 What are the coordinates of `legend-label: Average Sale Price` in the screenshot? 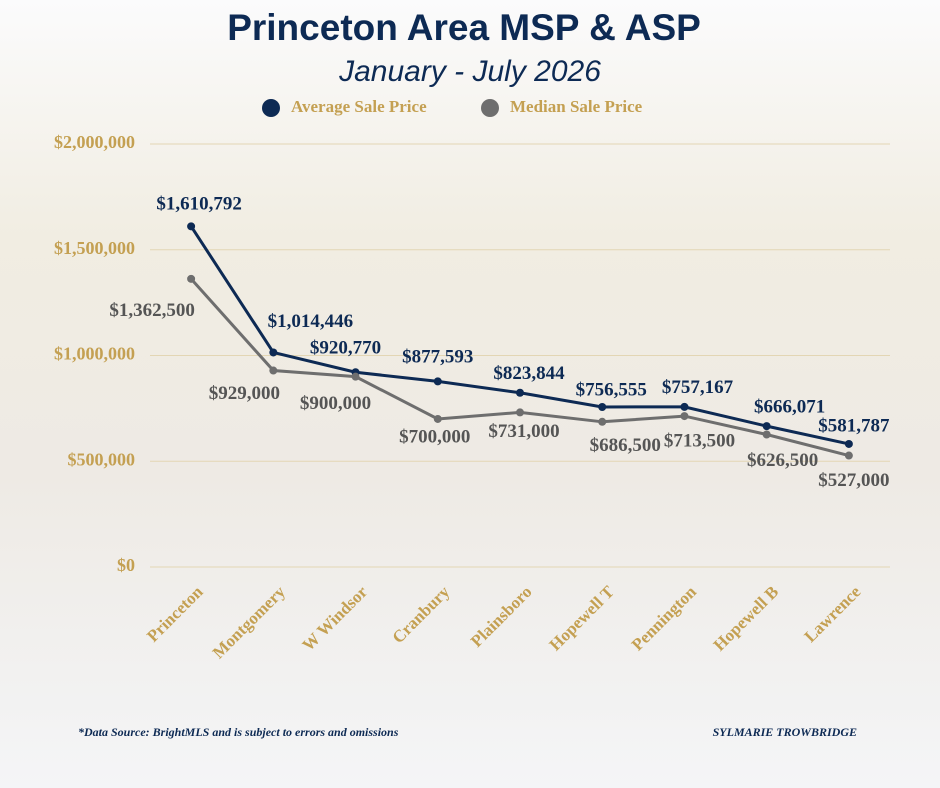 It's located at (359, 106).